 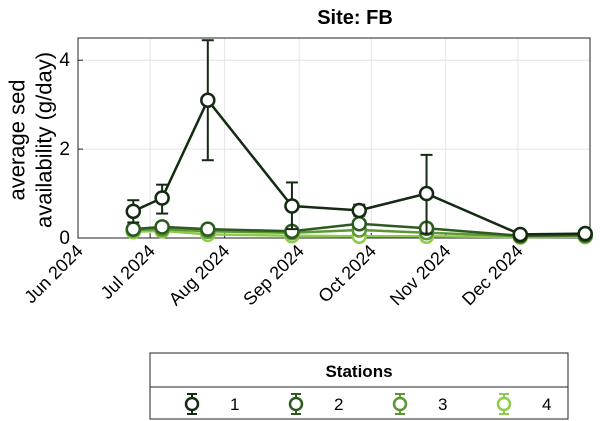 What do you see at coordinates (17, 139) in the screenshot?
I see `y-axis-label-line-0: average sed` at bounding box center [17, 139].